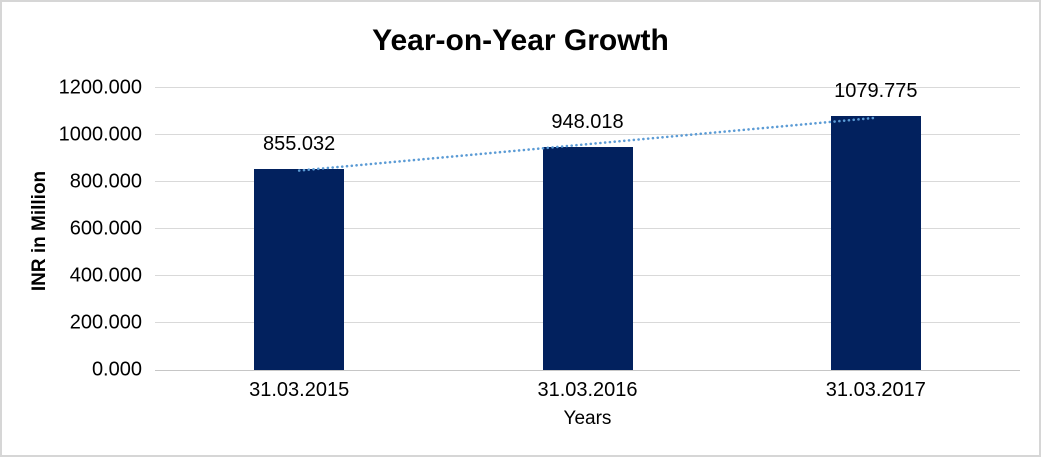  I want to click on x-tick-label: 31.03.2016, so click(587, 390).